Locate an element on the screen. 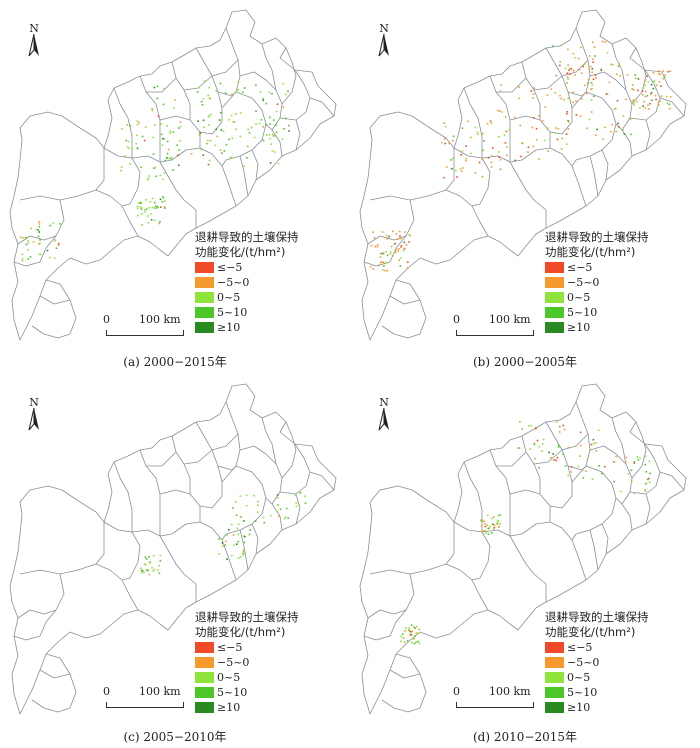 This screenshot has height=748, width=700. legend-title-line1: 退耕导致的土壤保持 is located at coordinates (597, 237).